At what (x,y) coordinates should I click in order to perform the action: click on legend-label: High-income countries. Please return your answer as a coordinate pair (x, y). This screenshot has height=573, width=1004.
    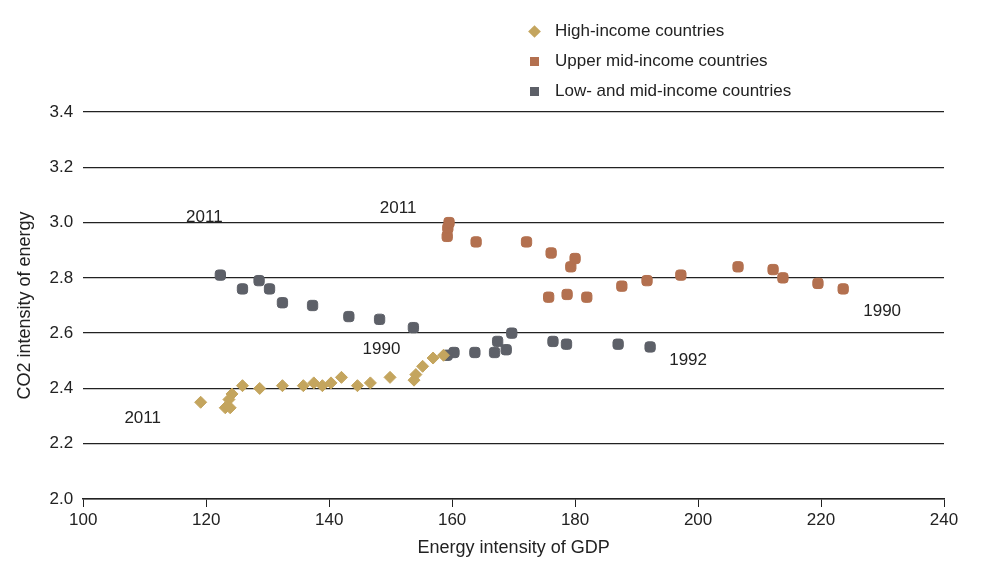
    Looking at the image, I should click on (640, 31).